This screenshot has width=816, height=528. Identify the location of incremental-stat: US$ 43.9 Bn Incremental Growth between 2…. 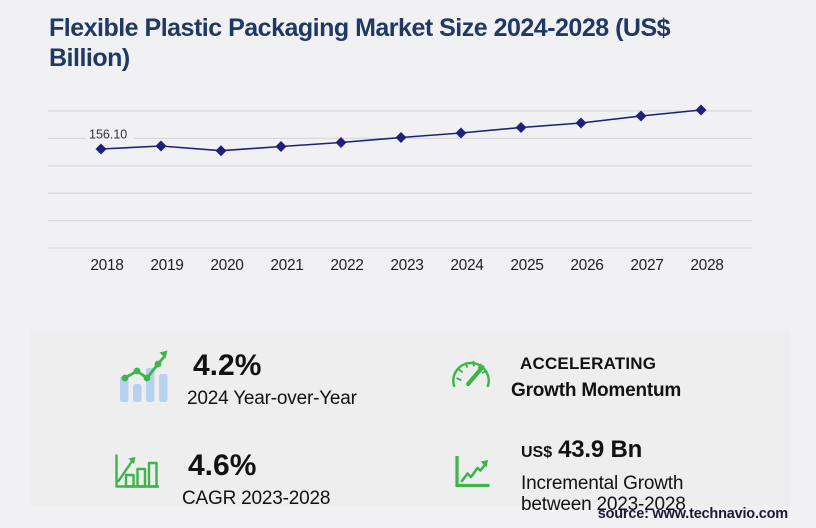
(603, 475).